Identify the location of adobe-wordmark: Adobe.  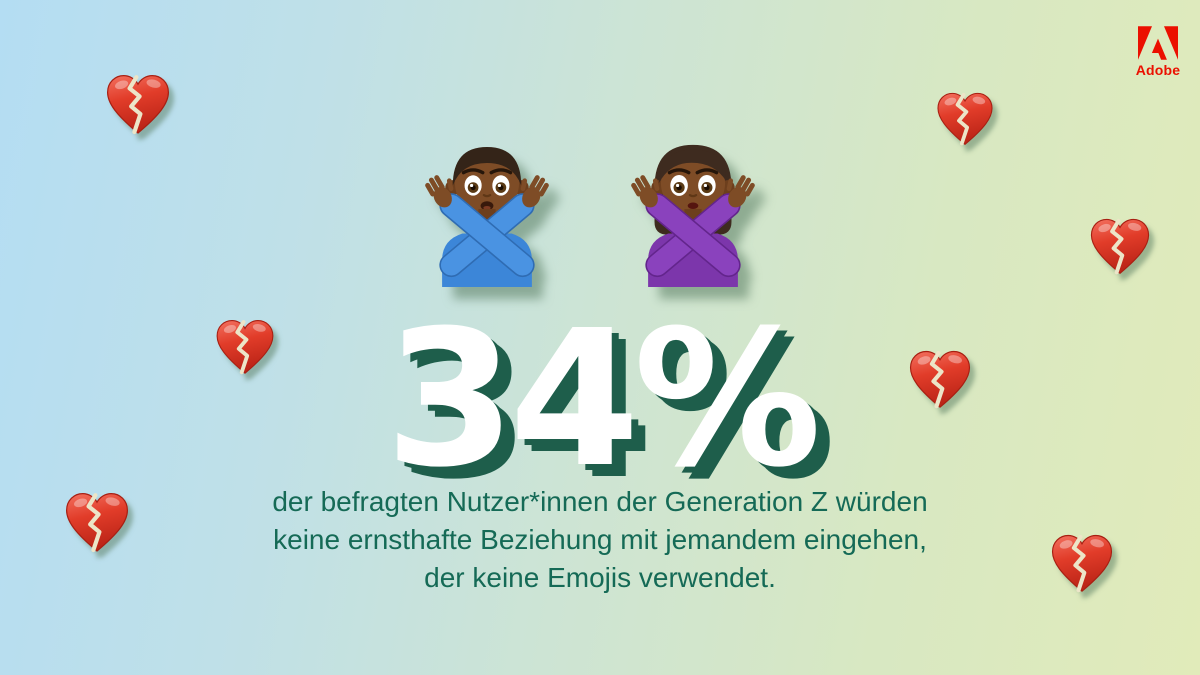
(1158, 70).